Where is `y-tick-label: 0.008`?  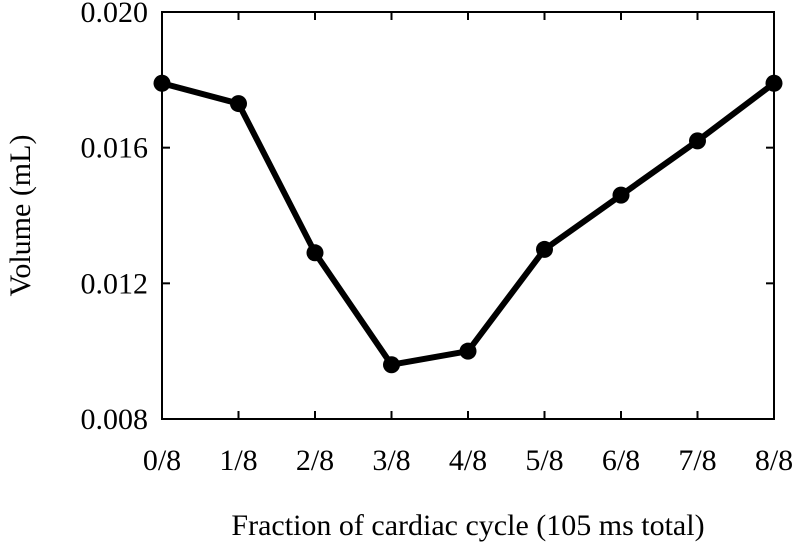
y-tick-label: 0.008 is located at coordinates (115, 419).